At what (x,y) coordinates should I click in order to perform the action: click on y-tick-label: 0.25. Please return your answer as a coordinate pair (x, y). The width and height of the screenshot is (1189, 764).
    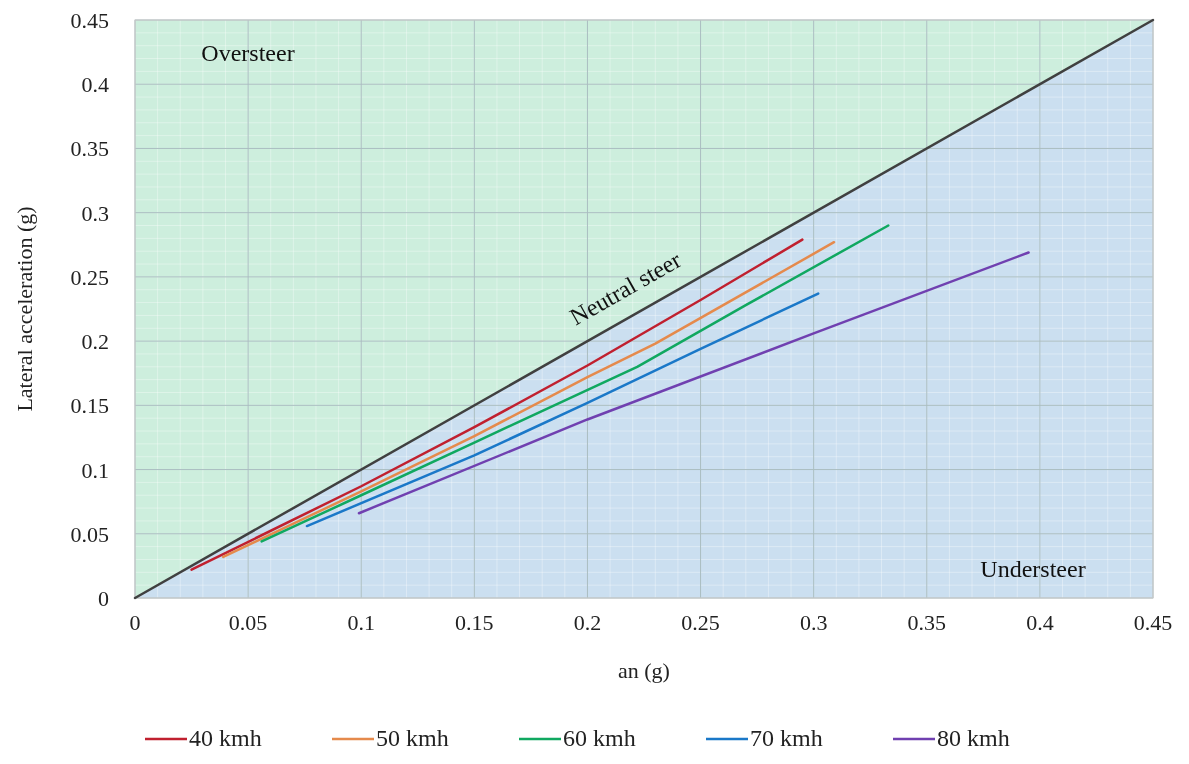
    Looking at the image, I should click on (89, 277).